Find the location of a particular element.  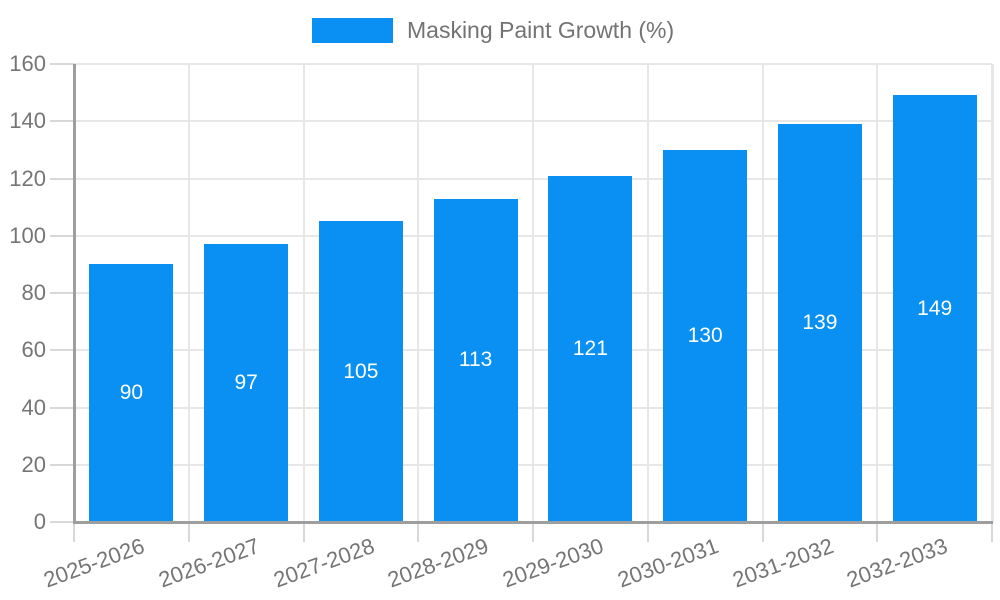

bar-2025-2026: 90 is located at coordinates (131, 393).